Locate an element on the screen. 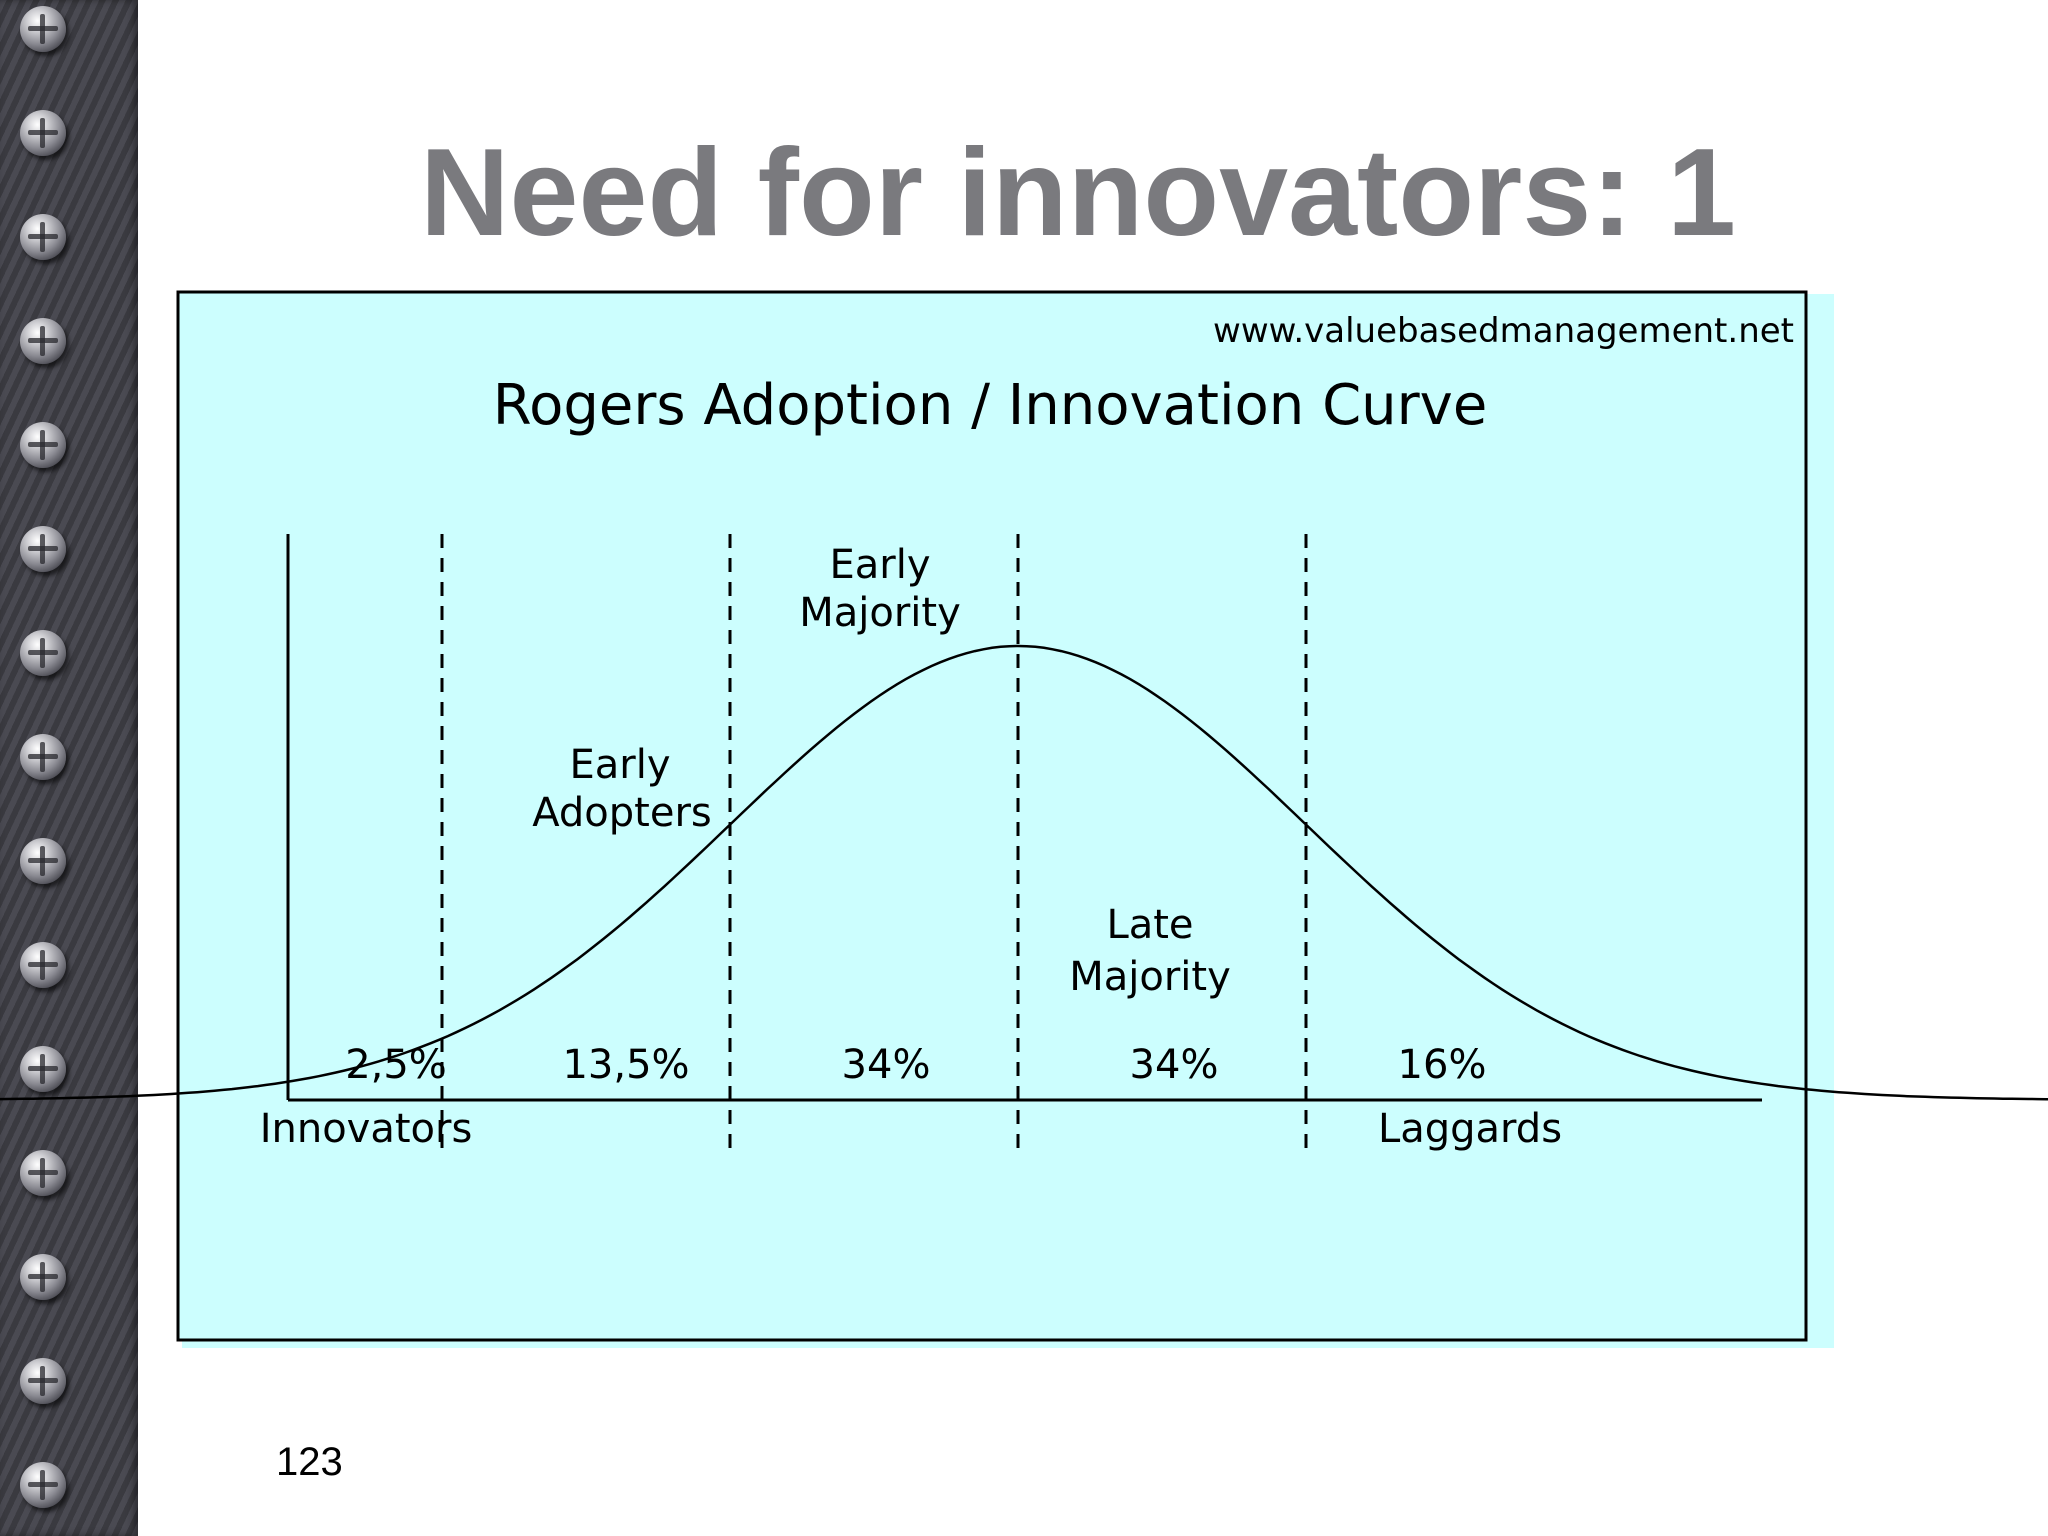 The height and width of the screenshot is (1536, 2048). percent-label-late-majority: 34% is located at coordinates (1174, 1065).